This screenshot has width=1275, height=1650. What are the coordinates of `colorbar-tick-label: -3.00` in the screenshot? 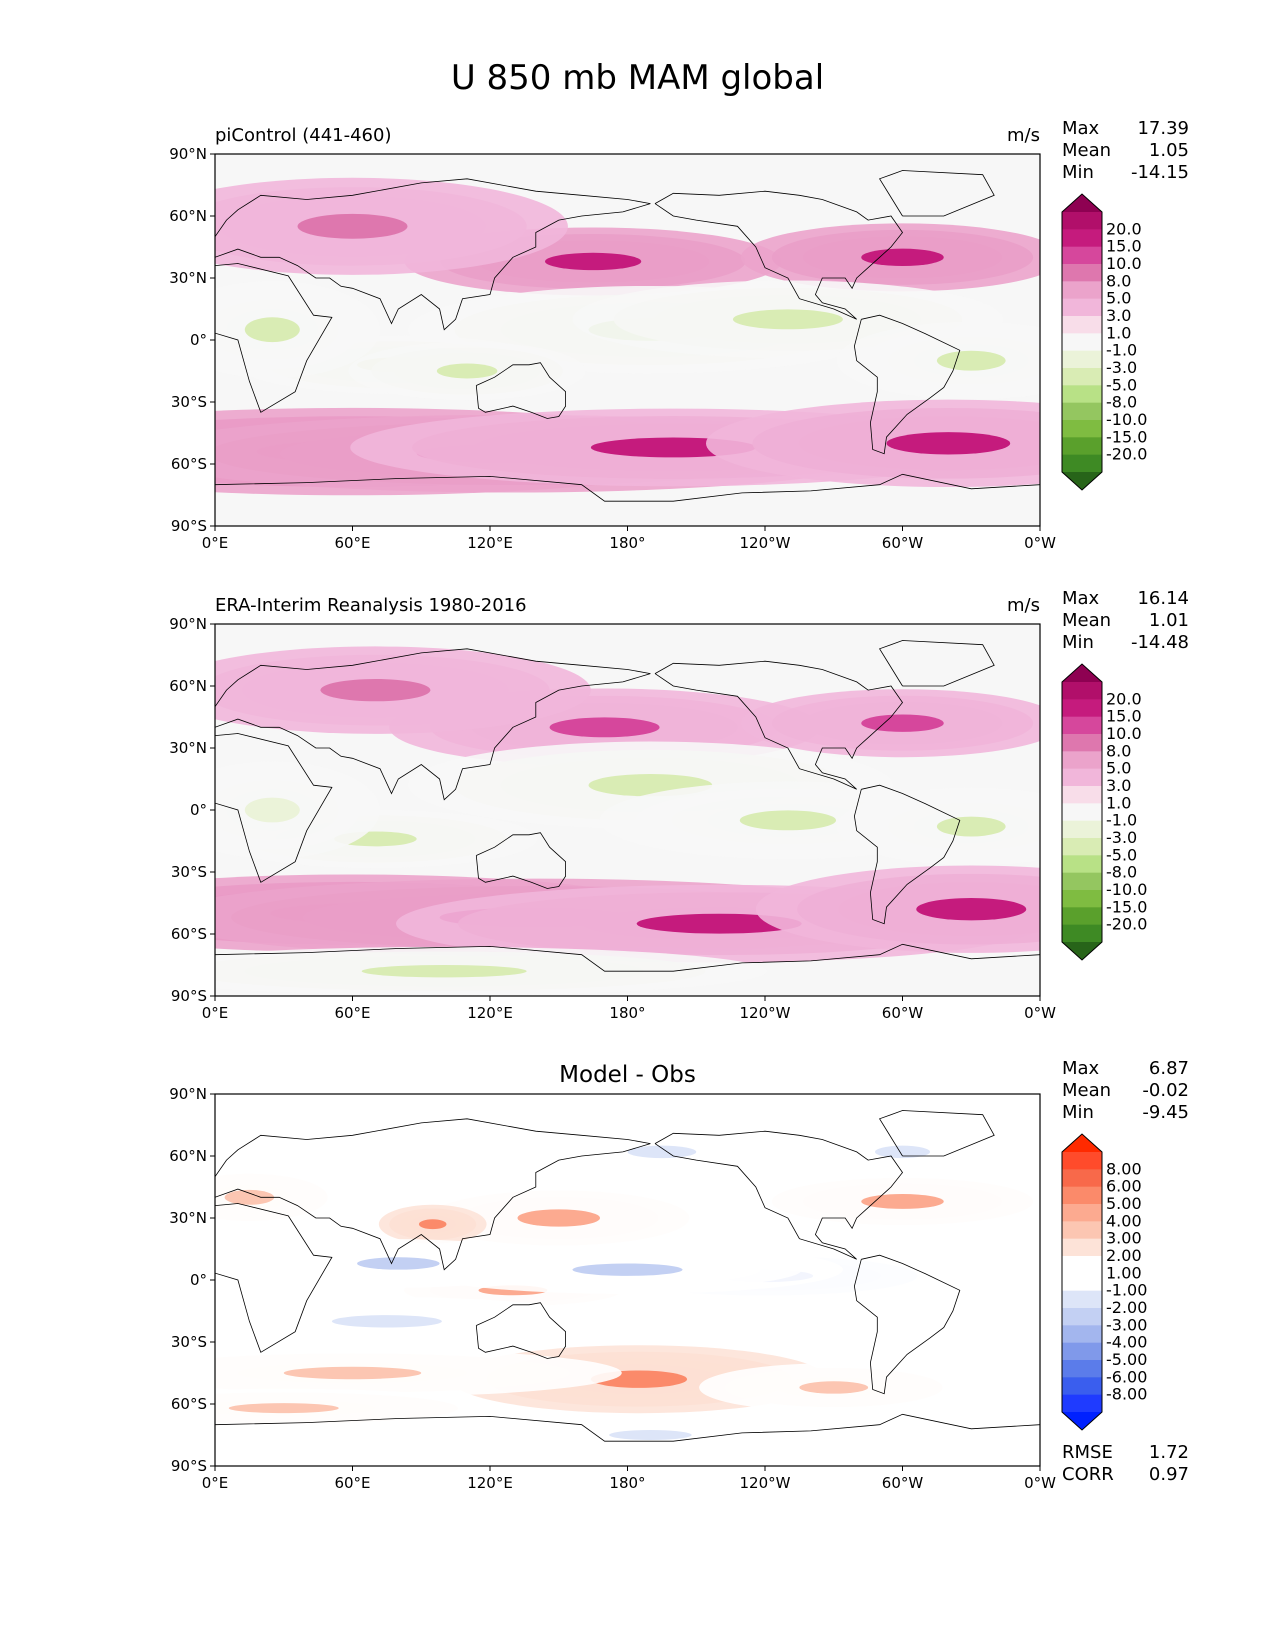 It's located at (1126, 1324).